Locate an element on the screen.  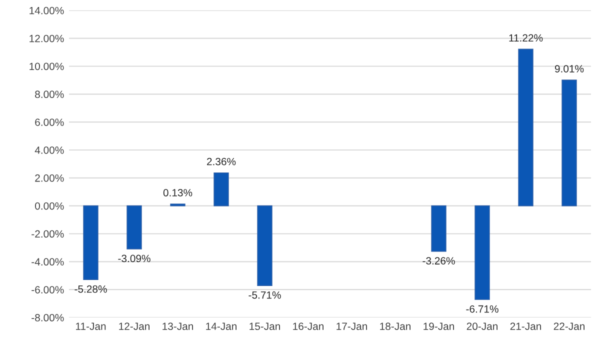
x-tick-label: 11-Jan is located at coordinates (91, 326).